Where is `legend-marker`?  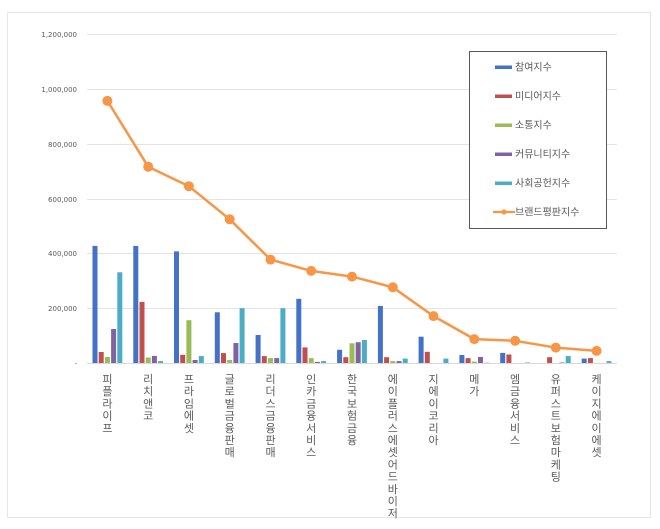
legend-marker is located at coordinates (504, 212).